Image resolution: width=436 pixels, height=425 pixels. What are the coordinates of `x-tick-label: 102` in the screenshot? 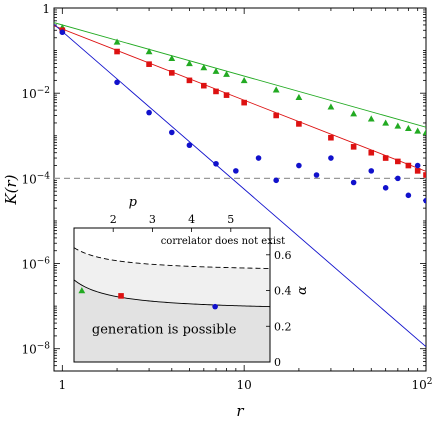 It's located at (421, 384).